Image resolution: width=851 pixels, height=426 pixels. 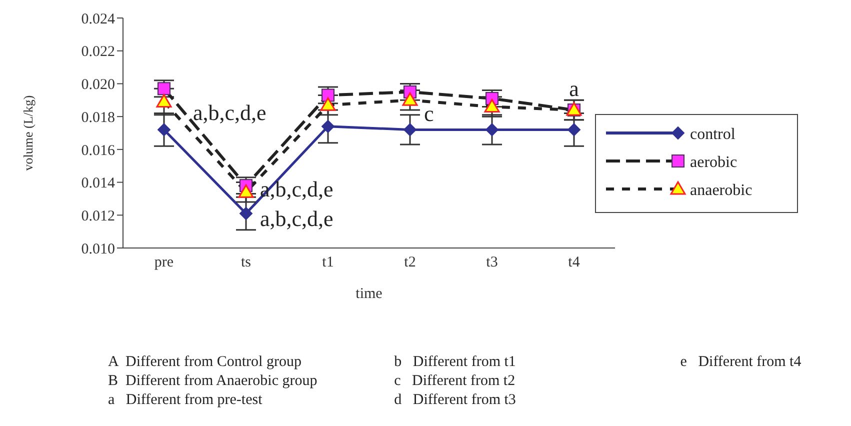 What do you see at coordinates (455, 400) in the screenshot?
I see `text: d Different from t3` at bounding box center [455, 400].